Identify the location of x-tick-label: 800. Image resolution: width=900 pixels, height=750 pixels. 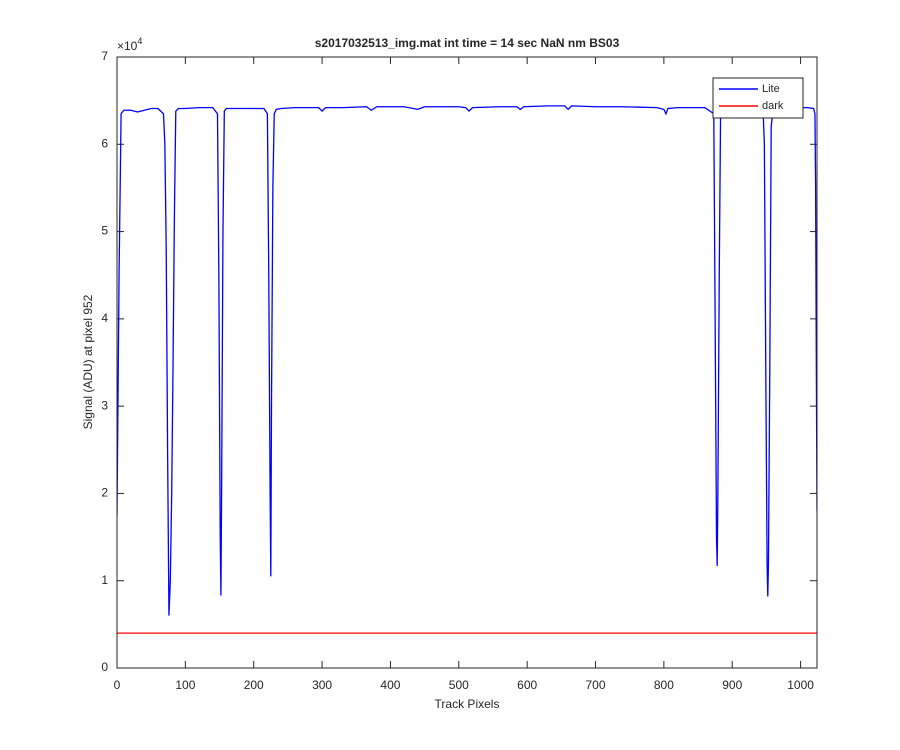
(664, 685).